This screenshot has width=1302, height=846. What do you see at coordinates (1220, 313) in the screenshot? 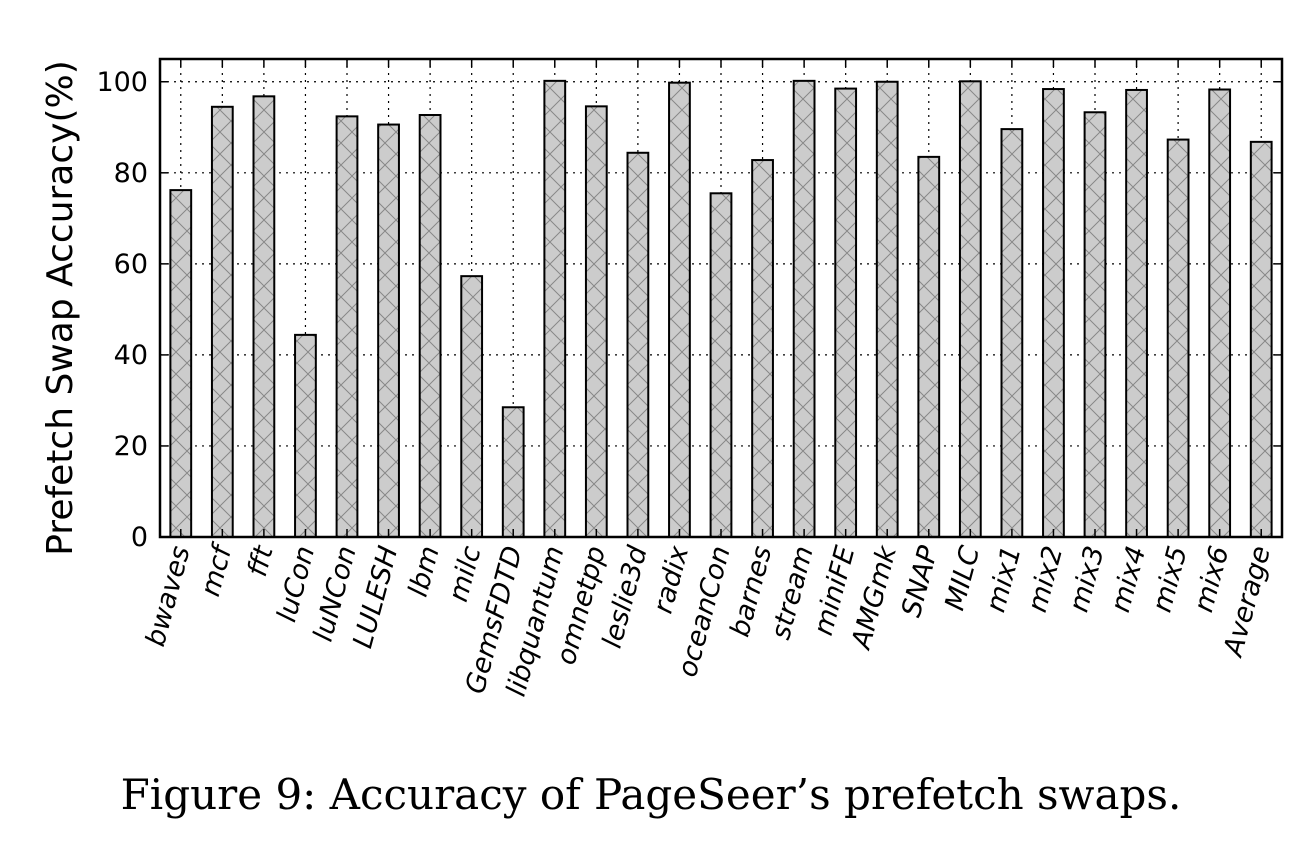
I see `bar-hatch-mix6` at bounding box center [1220, 313].